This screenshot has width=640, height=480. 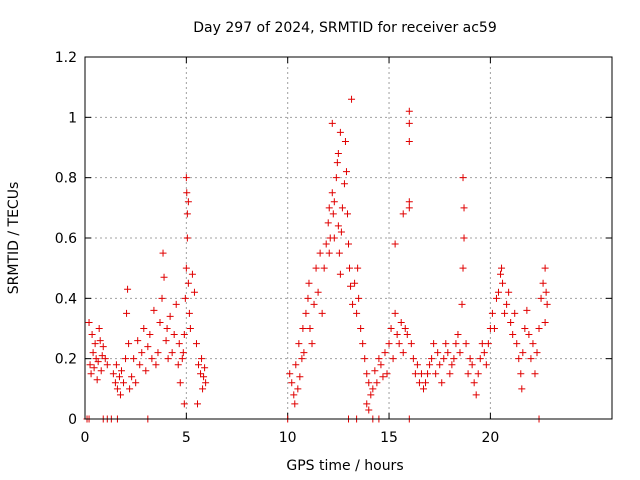 What do you see at coordinates (344, 466) in the screenshot?
I see `x-axis-label: GPS time / hours` at bounding box center [344, 466].